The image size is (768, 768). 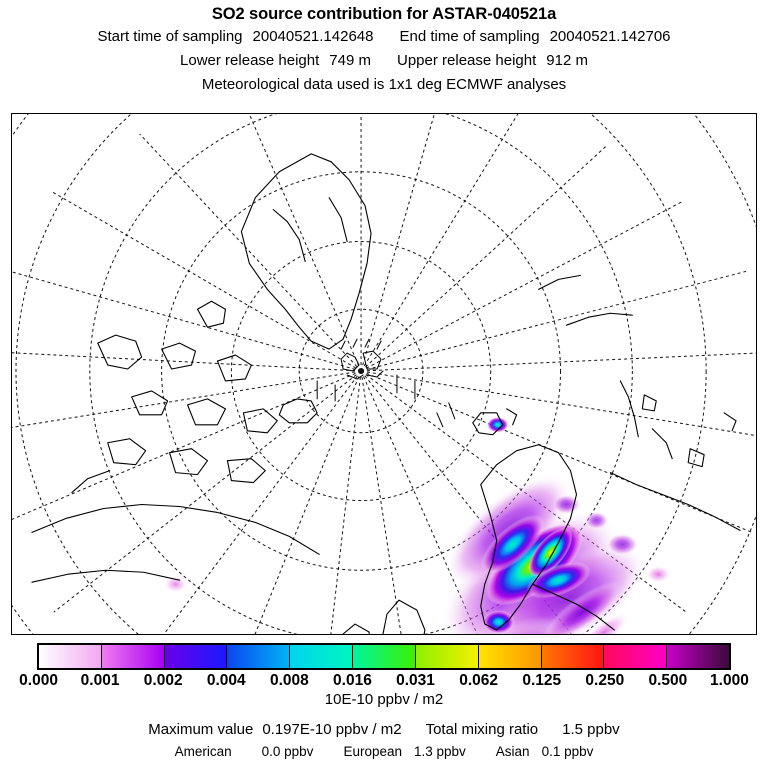 I want to click on colorbar-tick-5: 0.016, so click(x=352, y=680).